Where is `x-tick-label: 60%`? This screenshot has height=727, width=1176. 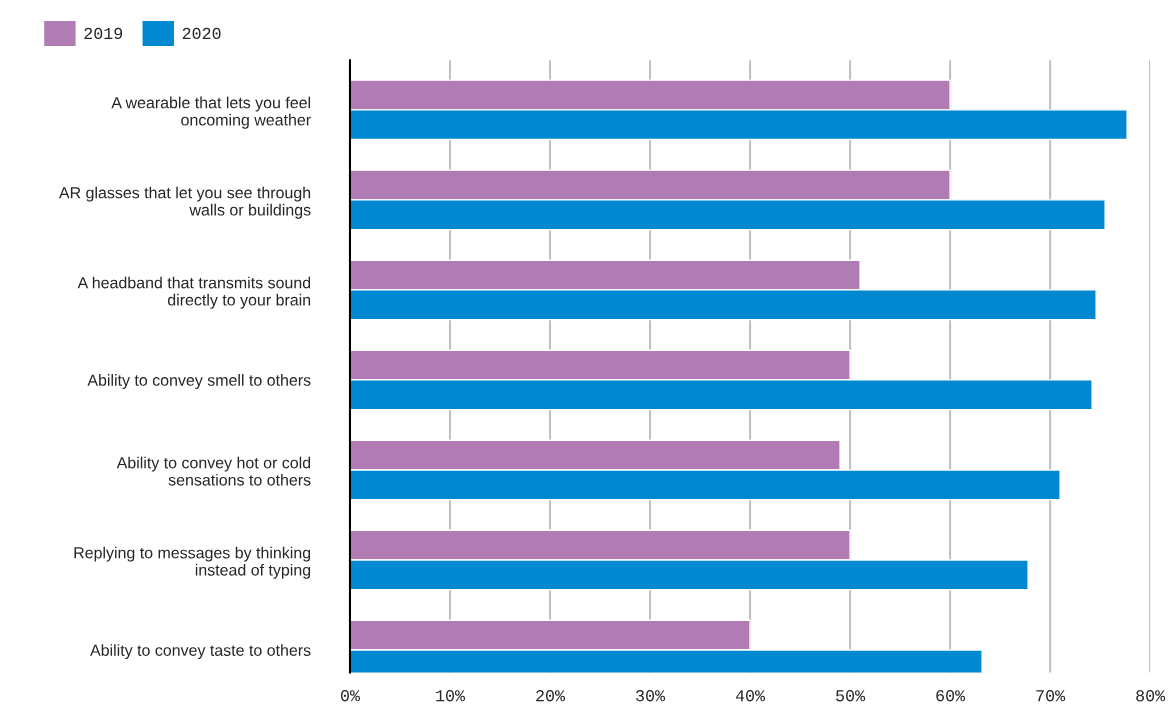
x-tick-label: 60% is located at coordinates (951, 696).